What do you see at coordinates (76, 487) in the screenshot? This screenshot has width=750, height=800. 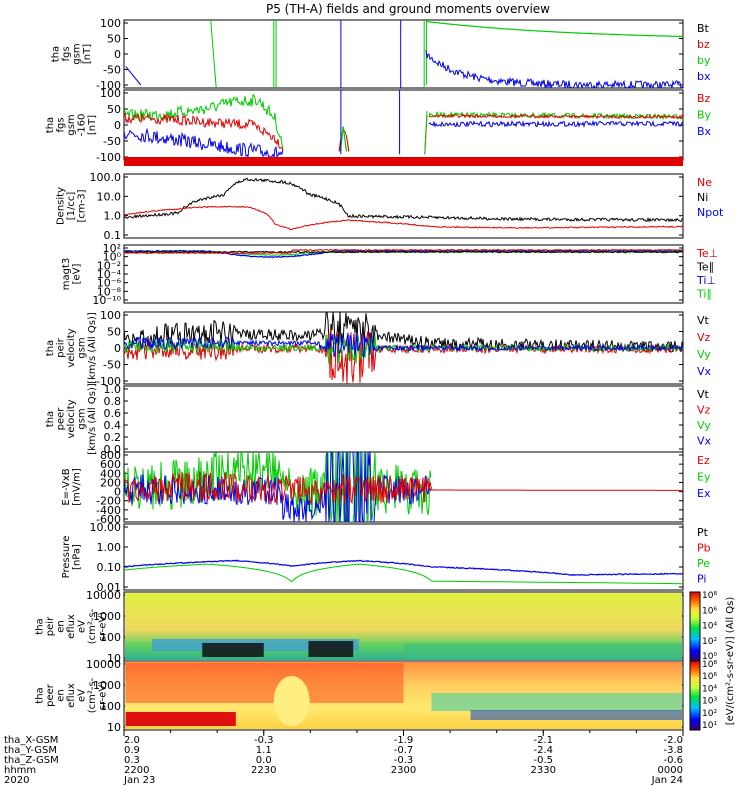 I see `y-axis-label: [mV/m]` at bounding box center [76, 487].